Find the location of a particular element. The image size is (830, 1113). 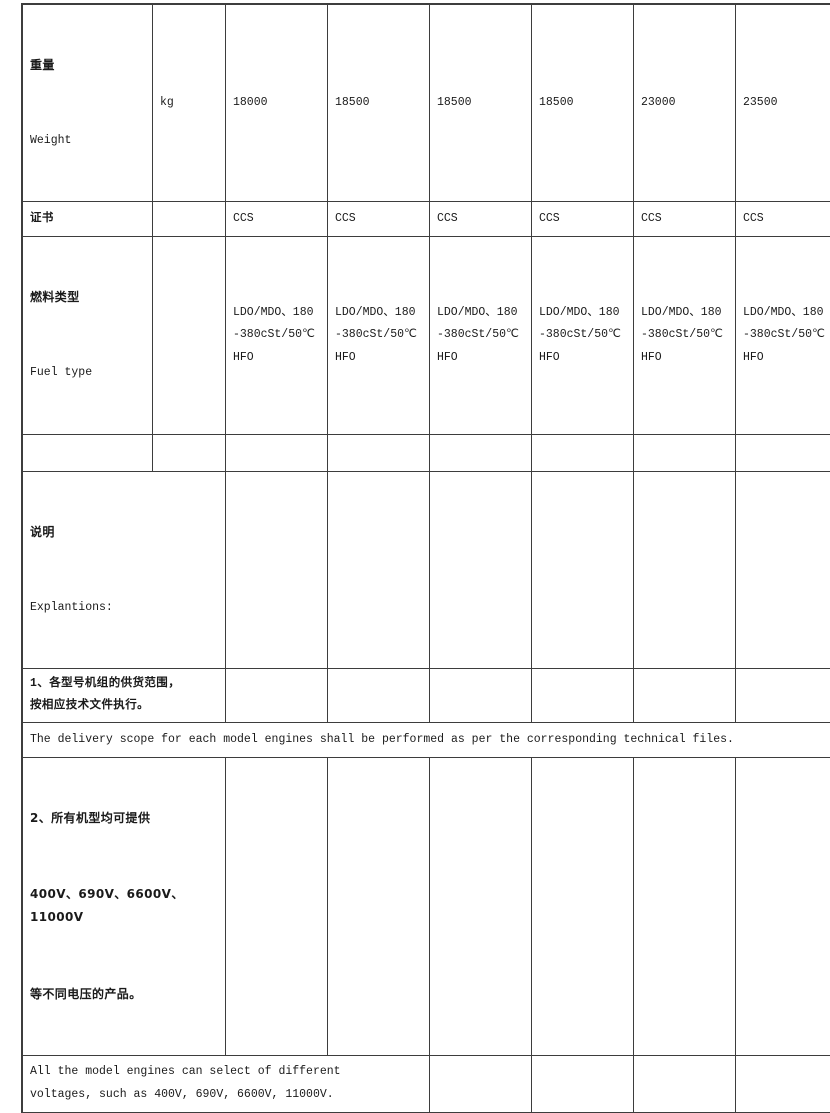

row-label-en: Weight is located at coordinates (87, 141).